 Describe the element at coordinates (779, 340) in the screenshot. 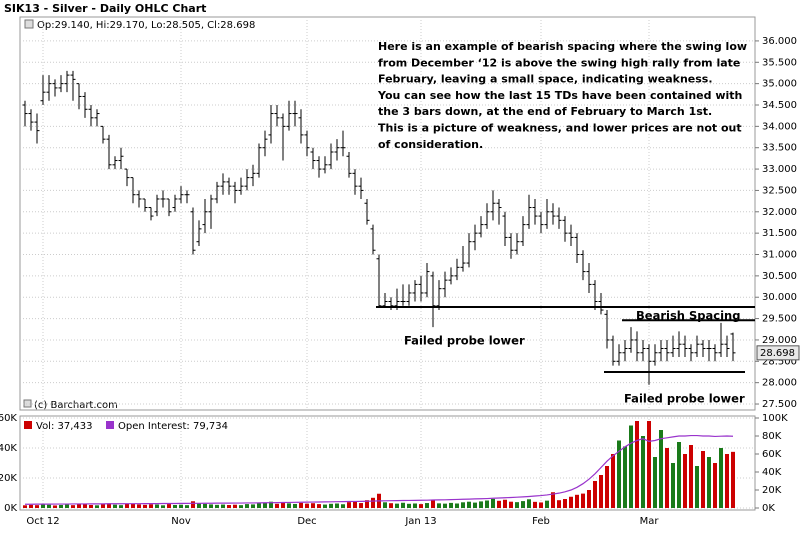

I see `y-tick-label: 29.000` at that location.